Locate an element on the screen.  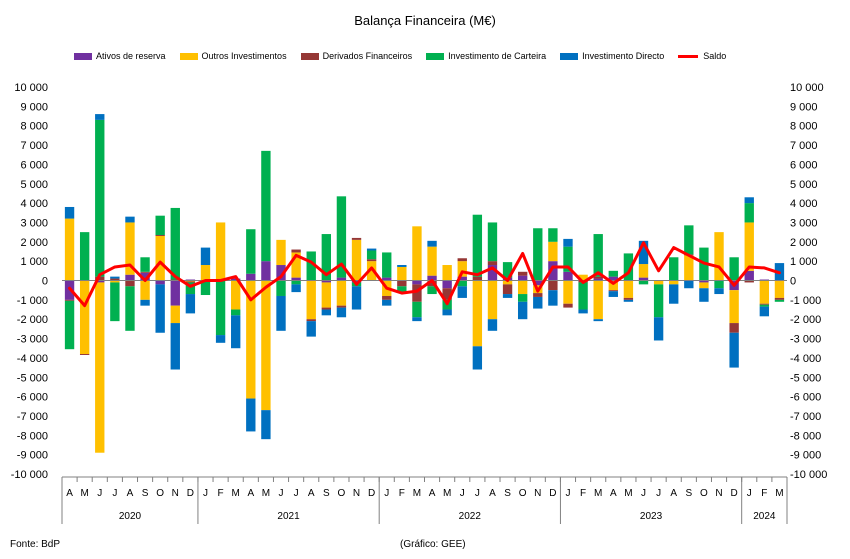
chart-title: Balança Financeira (M€) is located at coordinates (425, 20).